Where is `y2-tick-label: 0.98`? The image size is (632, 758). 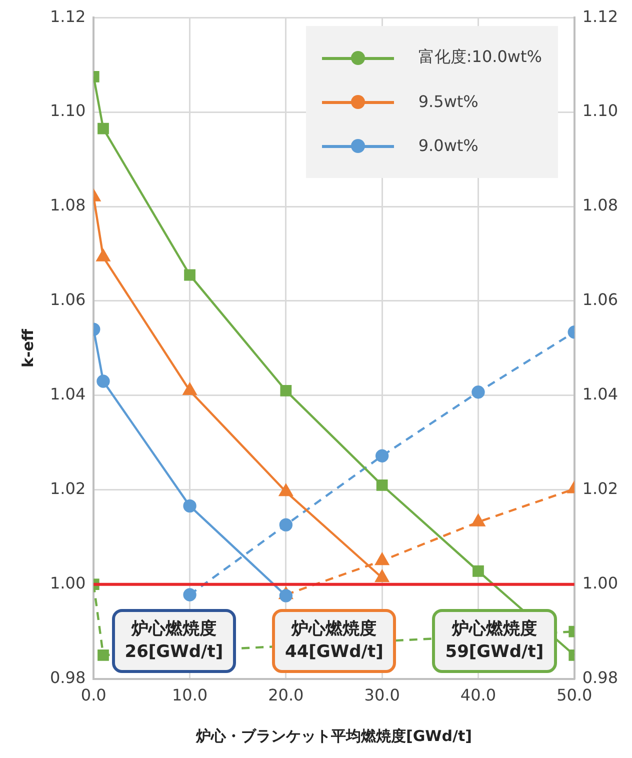 y2-tick-label: 0.98 is located at coordinates (600, 677).